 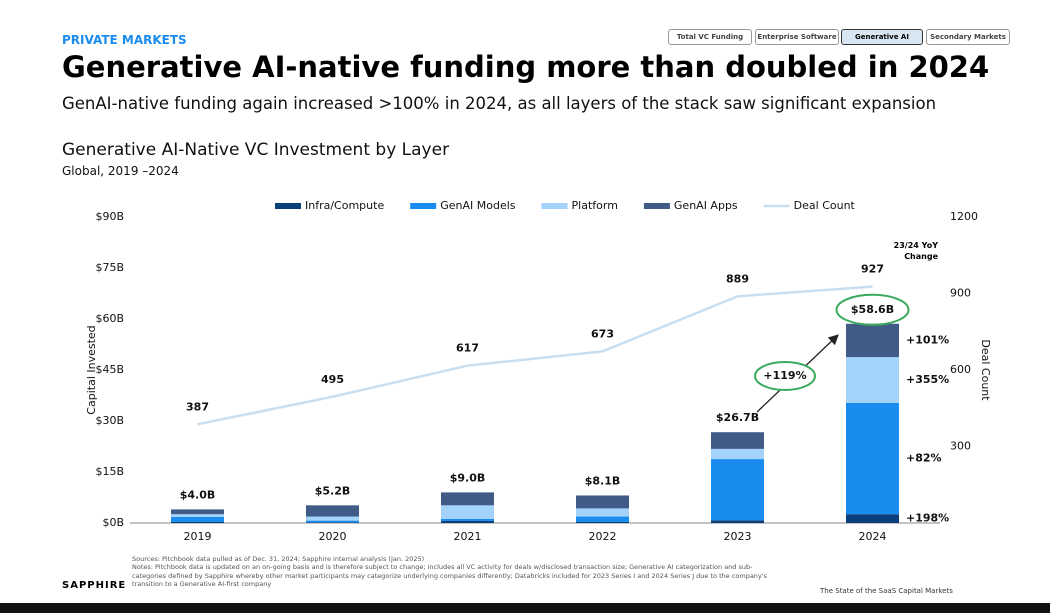 What do you see at coordinates (197, 406) in the screenshot?
I see `deal-count-label: 387` at bounding box center [197, 406].